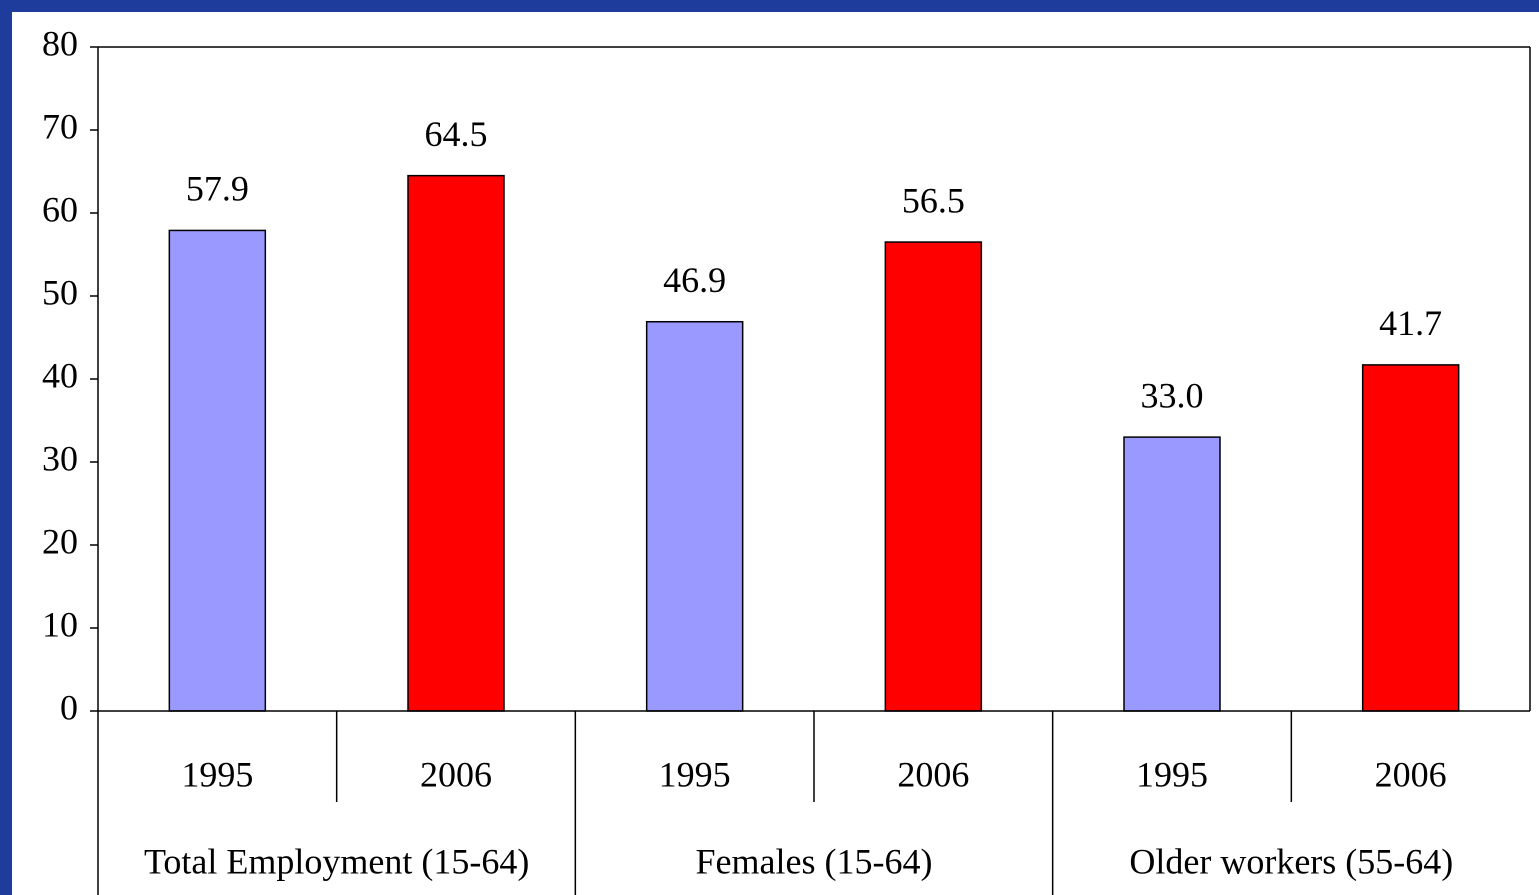 Image resolution: width=1539 pixels, height=895 pixels. I want to click on y-tick-label: 70, so click(60, 126).